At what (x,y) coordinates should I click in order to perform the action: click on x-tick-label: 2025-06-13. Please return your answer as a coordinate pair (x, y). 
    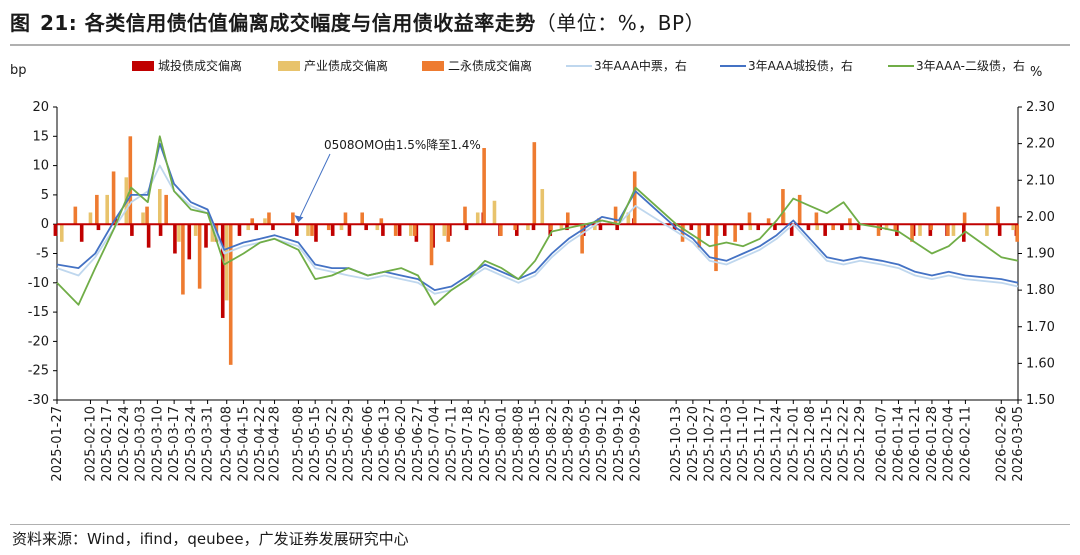
    Looking at the image, I should click on (385, 444).